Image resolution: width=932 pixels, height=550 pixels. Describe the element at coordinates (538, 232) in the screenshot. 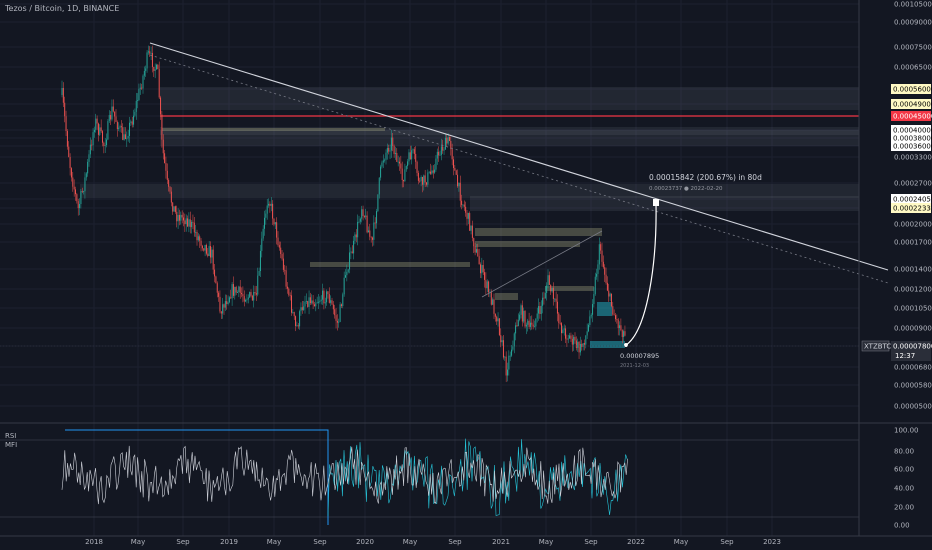

I see `liquidity-zone` at that location.